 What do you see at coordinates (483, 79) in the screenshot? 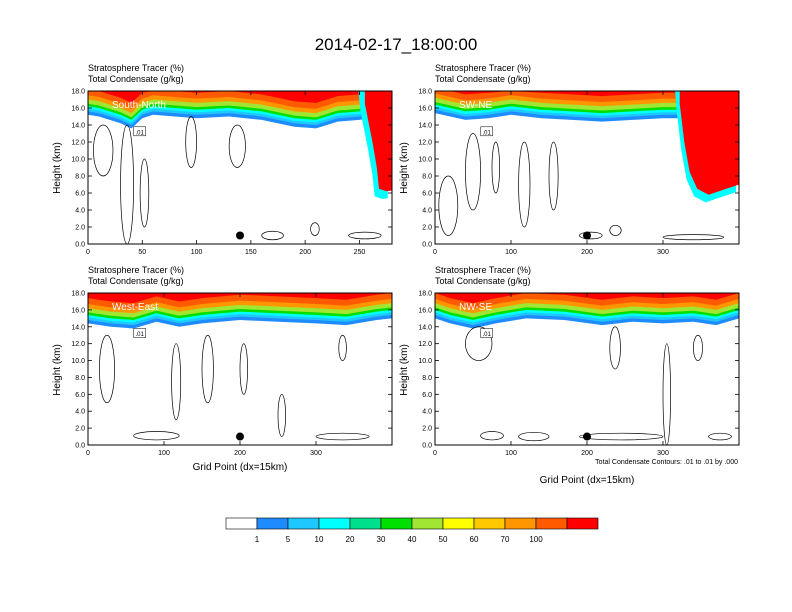
I see `panel-2-title-2: Total Condensate (g/kg)` at bounding box center [483, 79].